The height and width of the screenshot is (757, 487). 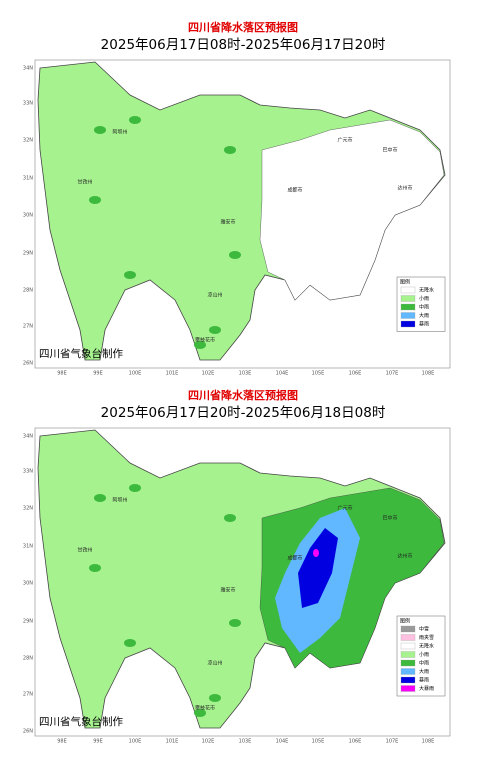 What do you see at coordinates (28, 104) in the screenshot?
I see `lat-label: 33N` at bounding box center [28, 104].